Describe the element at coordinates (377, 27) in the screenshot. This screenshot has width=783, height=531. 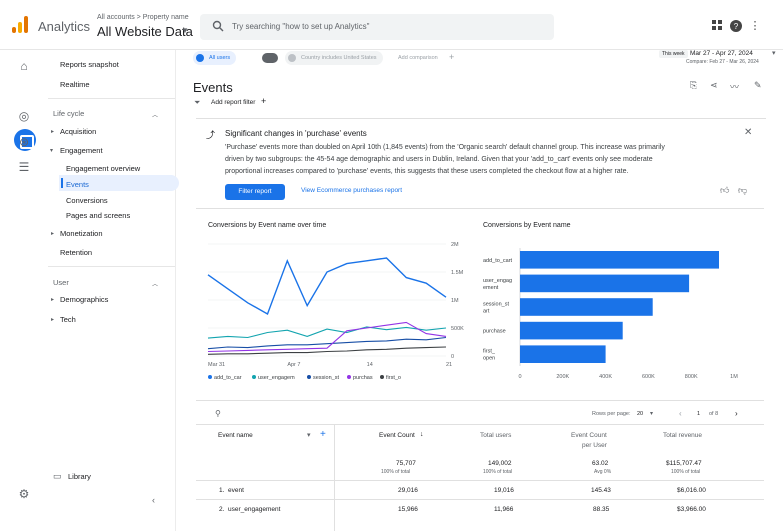
I see `search-bar: Try searching "how to set up Analytics"` at that location.